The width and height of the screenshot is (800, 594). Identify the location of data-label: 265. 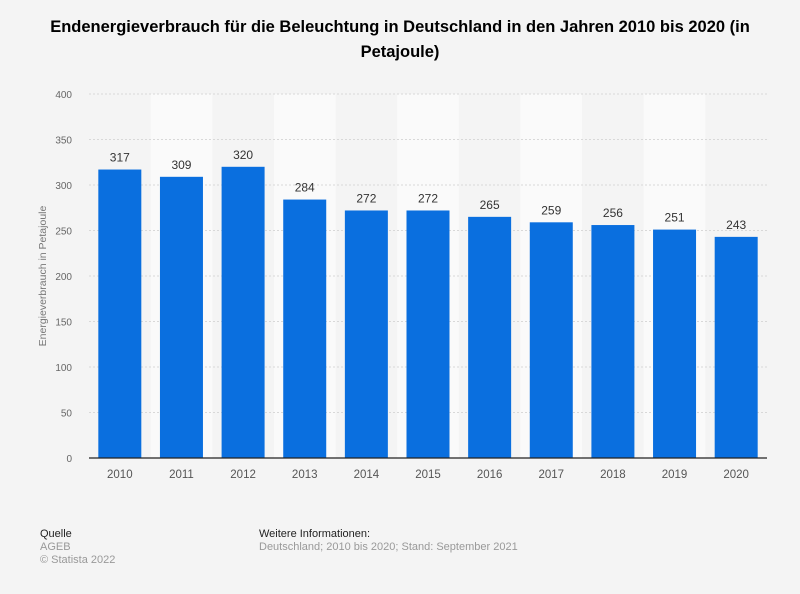
(490, 205).